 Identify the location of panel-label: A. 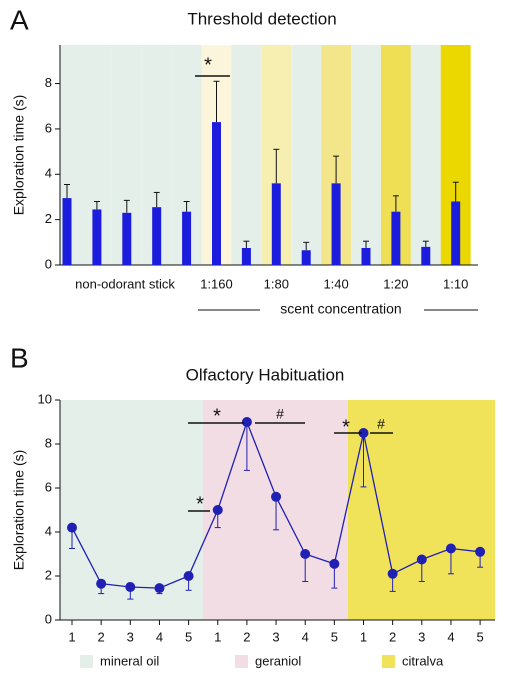
(19, 19).